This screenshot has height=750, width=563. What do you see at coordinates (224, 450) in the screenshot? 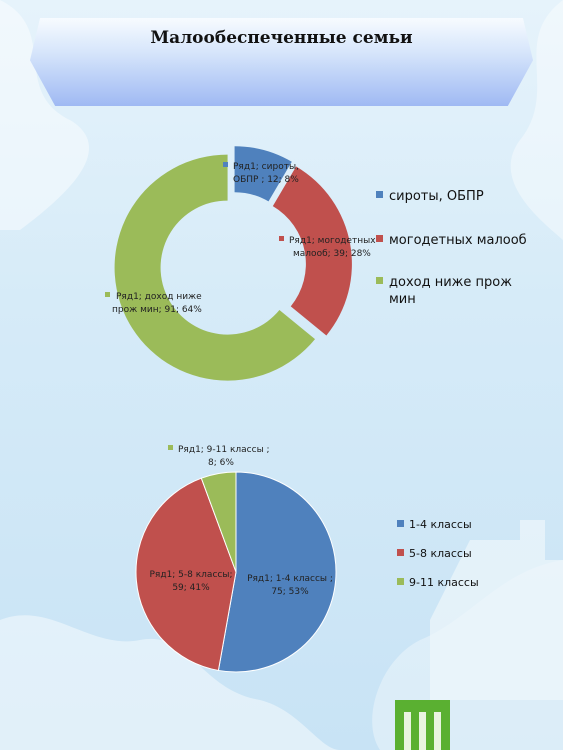
I see `pie-label-3-line1: Ряд1; 9-11 классы ;` at bounding box center [224, 450].